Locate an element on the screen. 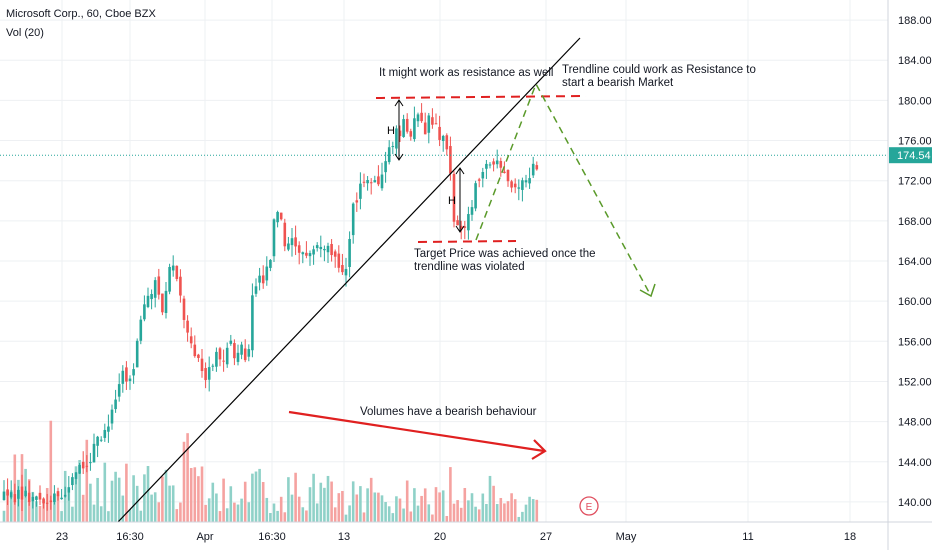 The height and width of the screenshot is (555, 932). earnings-event-label: E is located at coordinates (589, 507).